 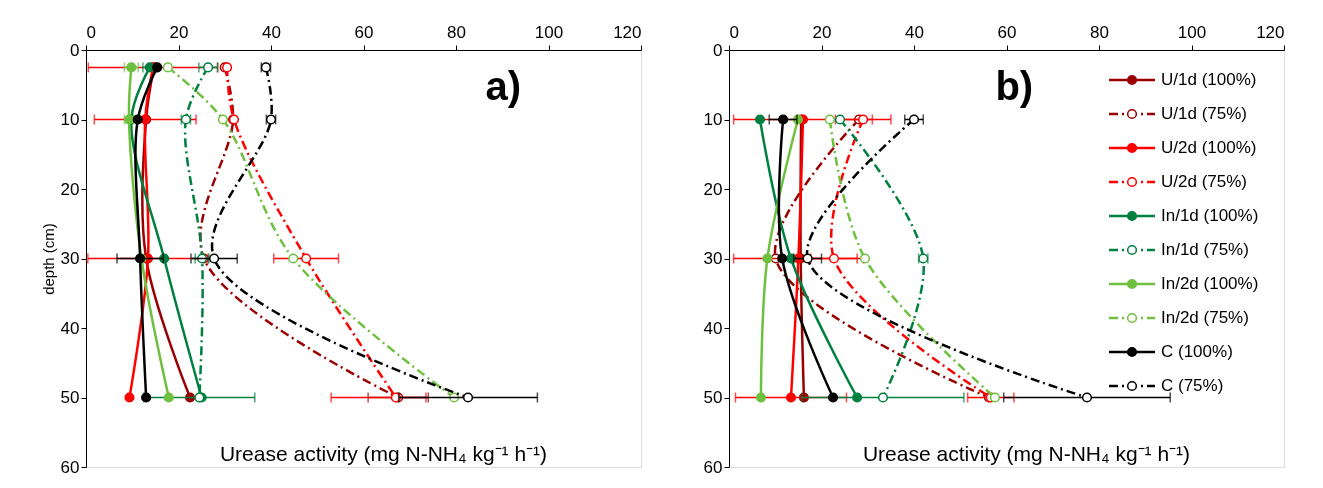 I want to click on legend-label: U/2d (100%), so click(x=1209, y=147).